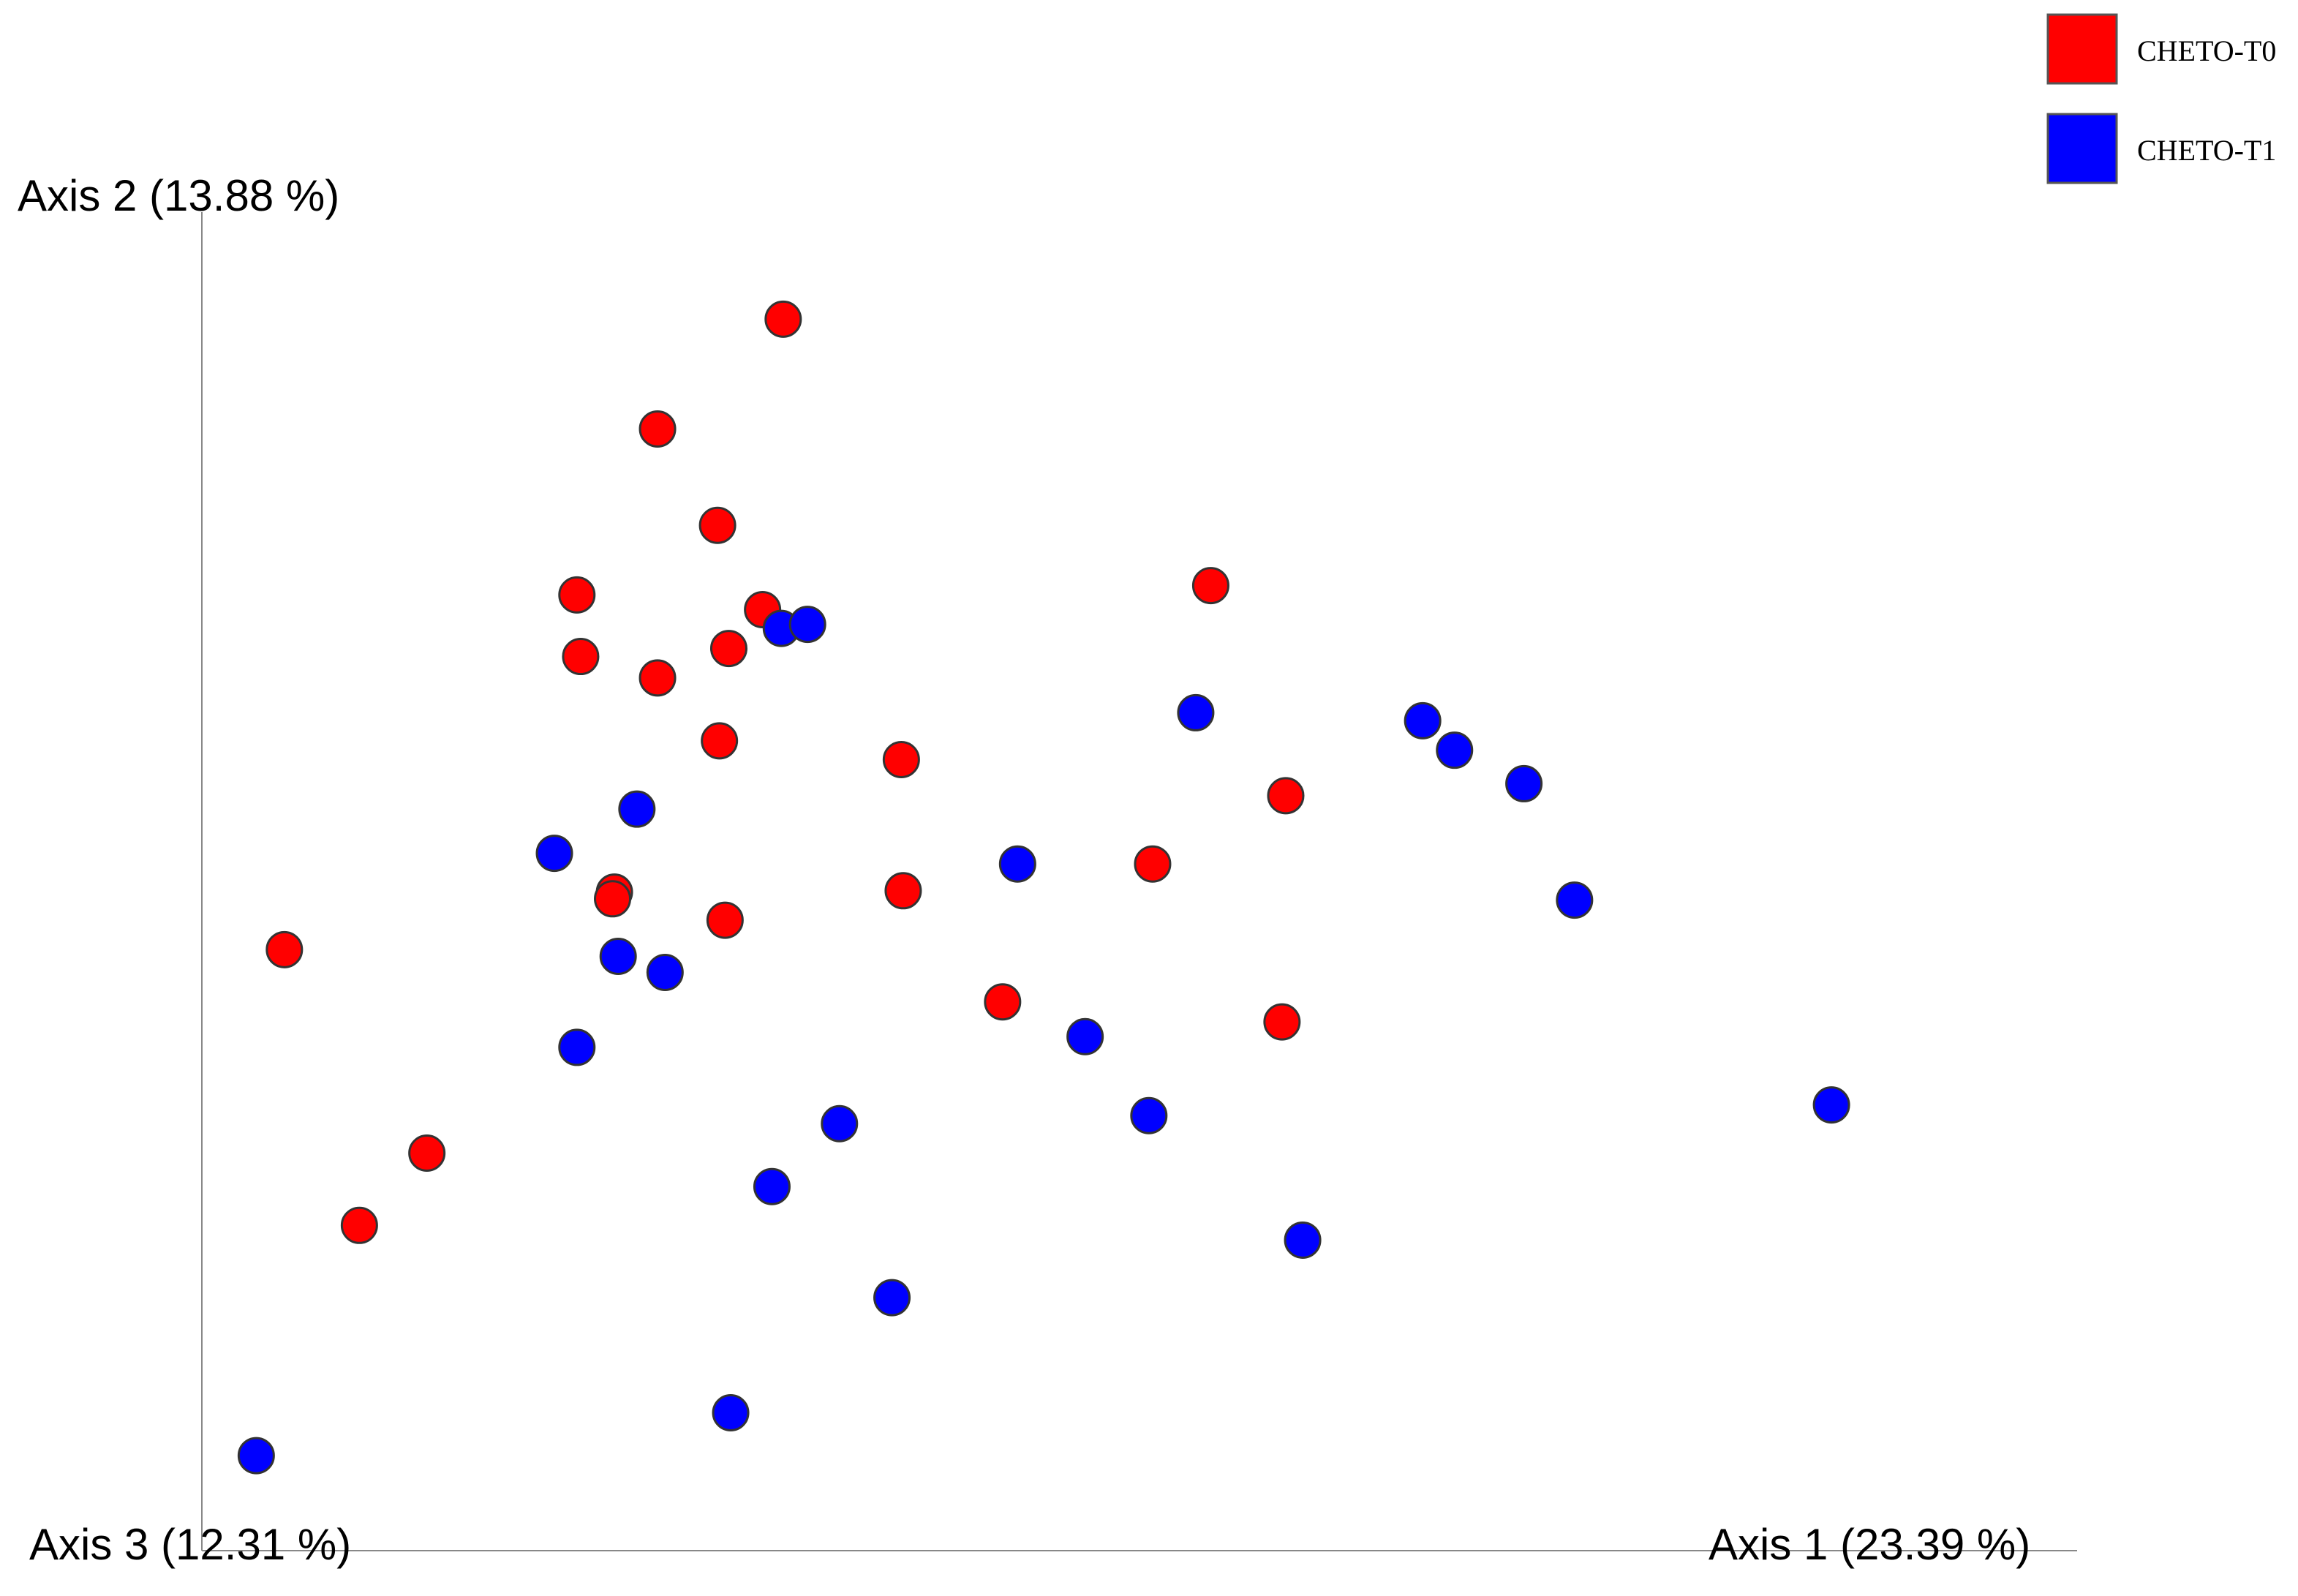  What do you see at coordinates (1869, 1544) in the screenshot?
I see `x-axis-label: Axis 1 (23.39 %)` at bounding box center [1869, 1544].